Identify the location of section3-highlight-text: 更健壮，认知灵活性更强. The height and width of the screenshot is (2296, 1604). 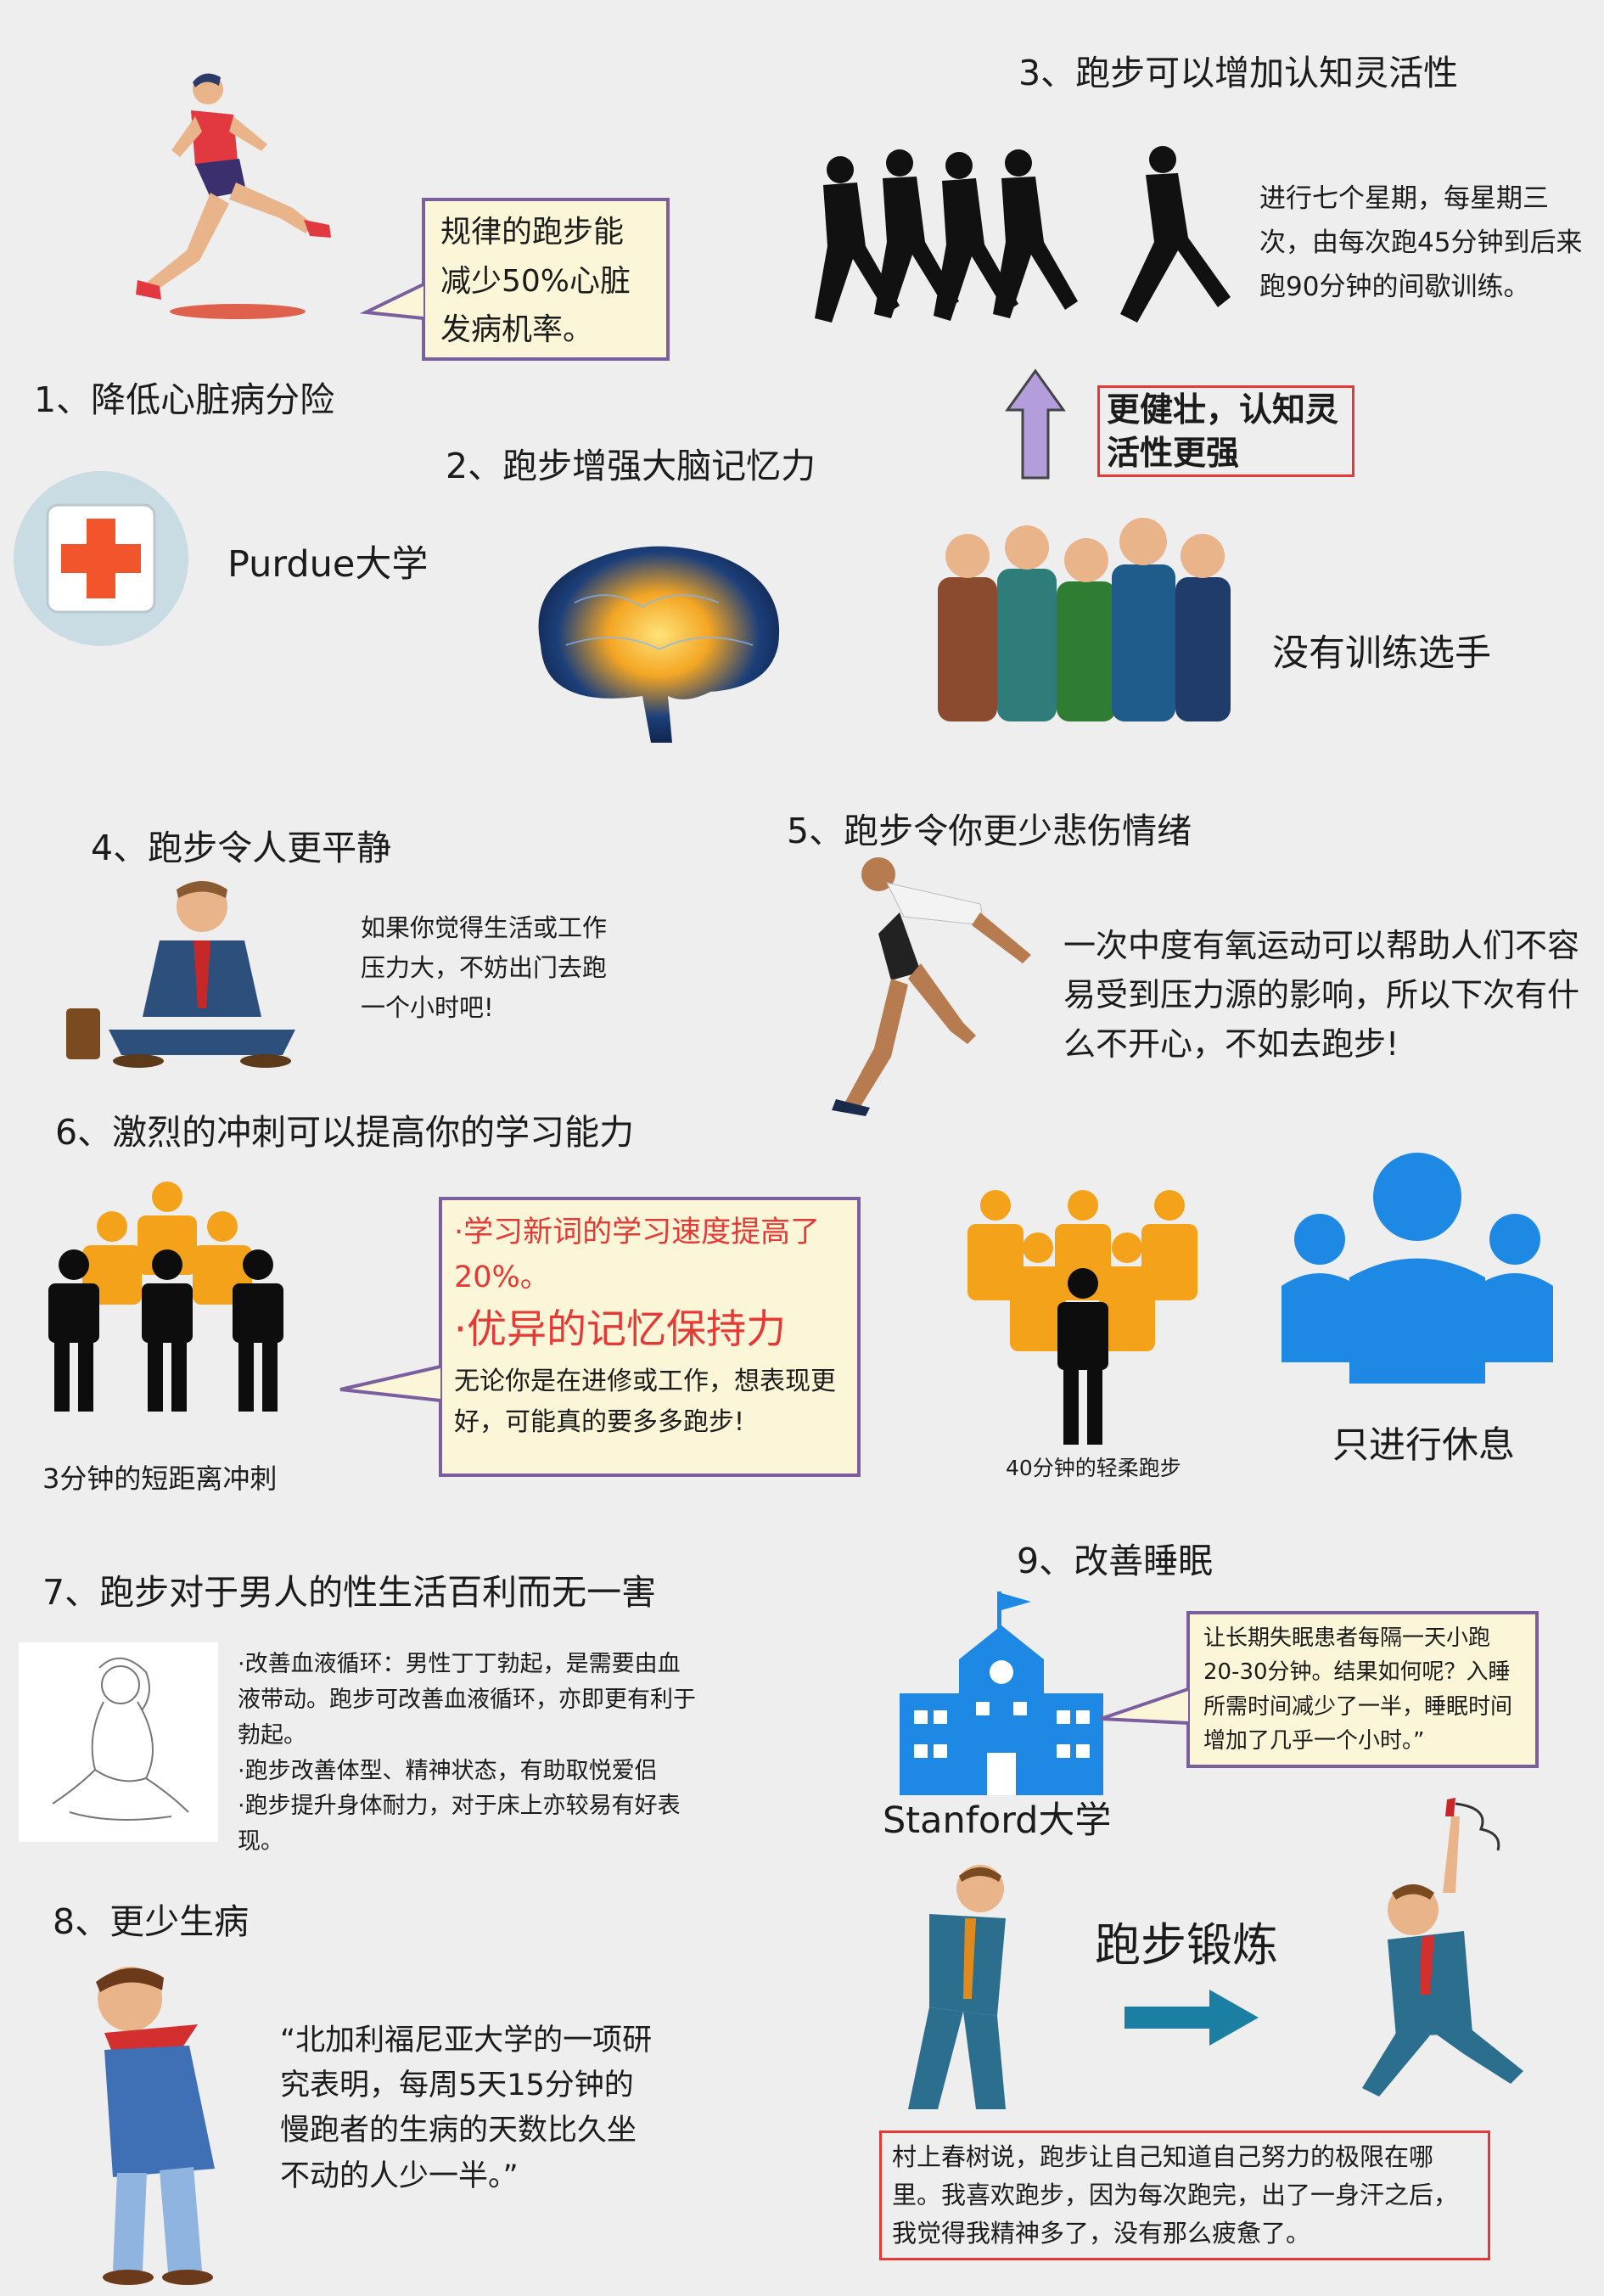
(1223, 432).